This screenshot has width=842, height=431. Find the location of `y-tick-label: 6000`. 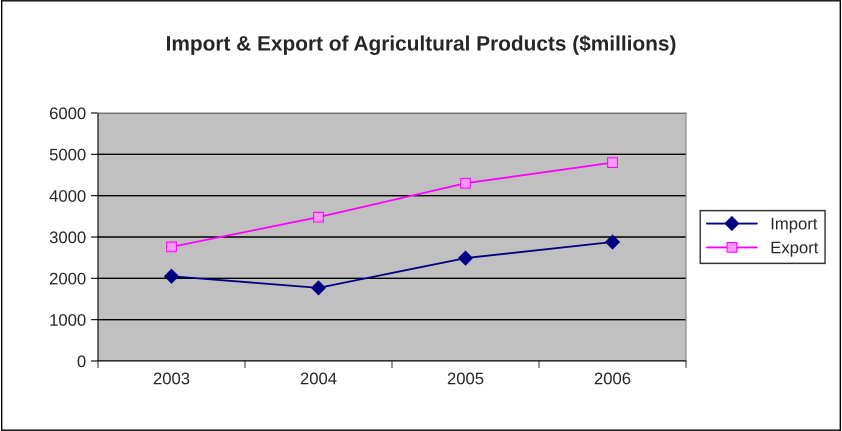

y-tick-label: 6000 is located at coordinates (68, 113).